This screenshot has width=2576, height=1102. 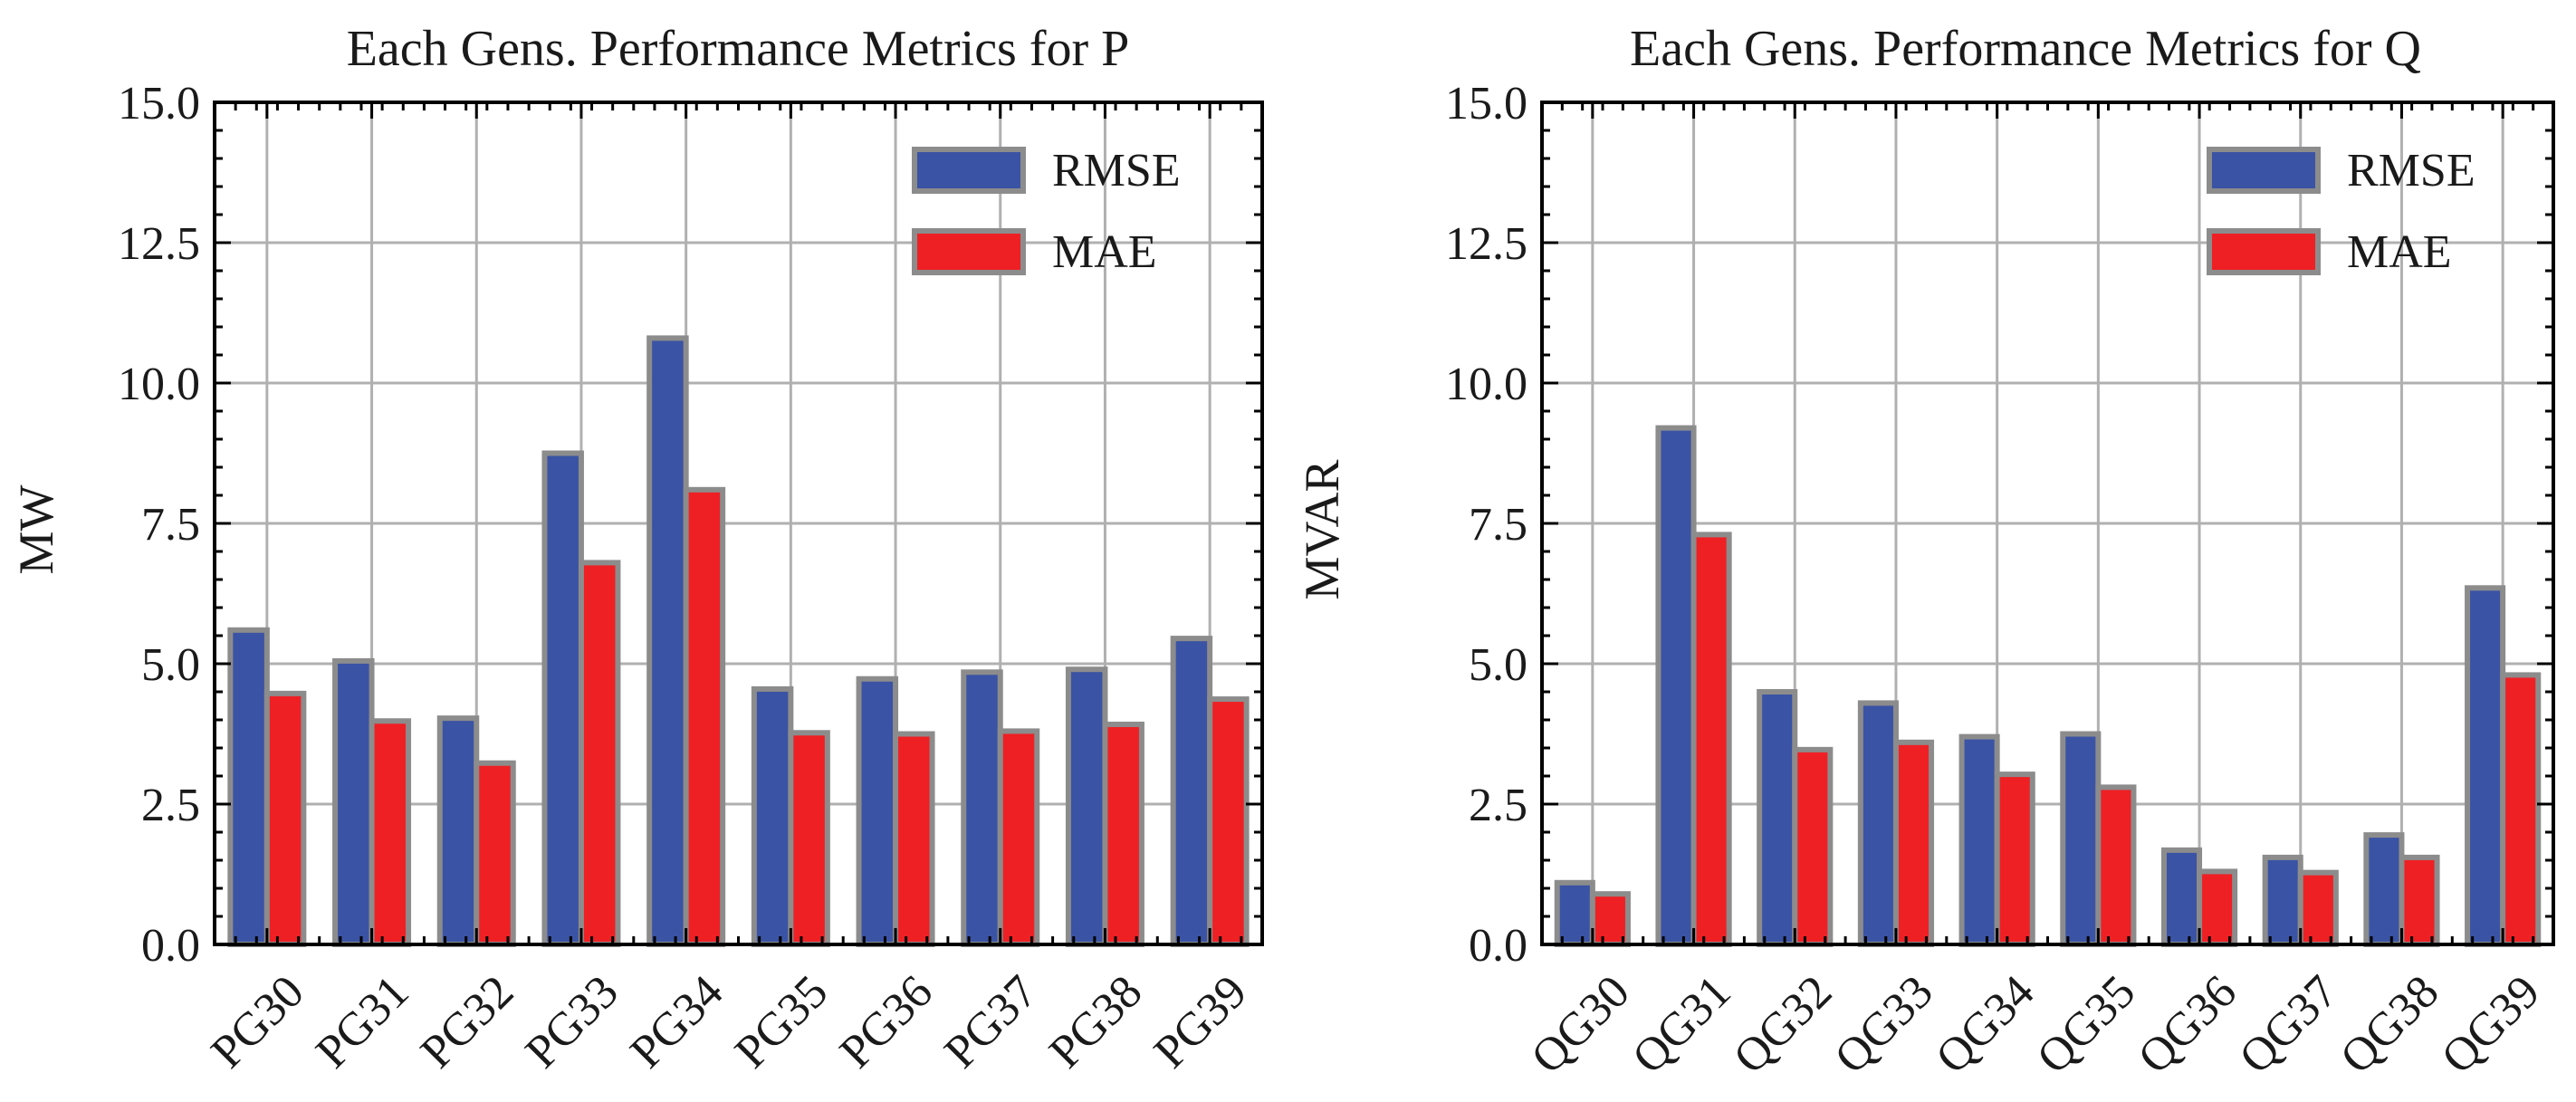 I want to click on x-tick-label: PG30, so click(x=258, y=1022).